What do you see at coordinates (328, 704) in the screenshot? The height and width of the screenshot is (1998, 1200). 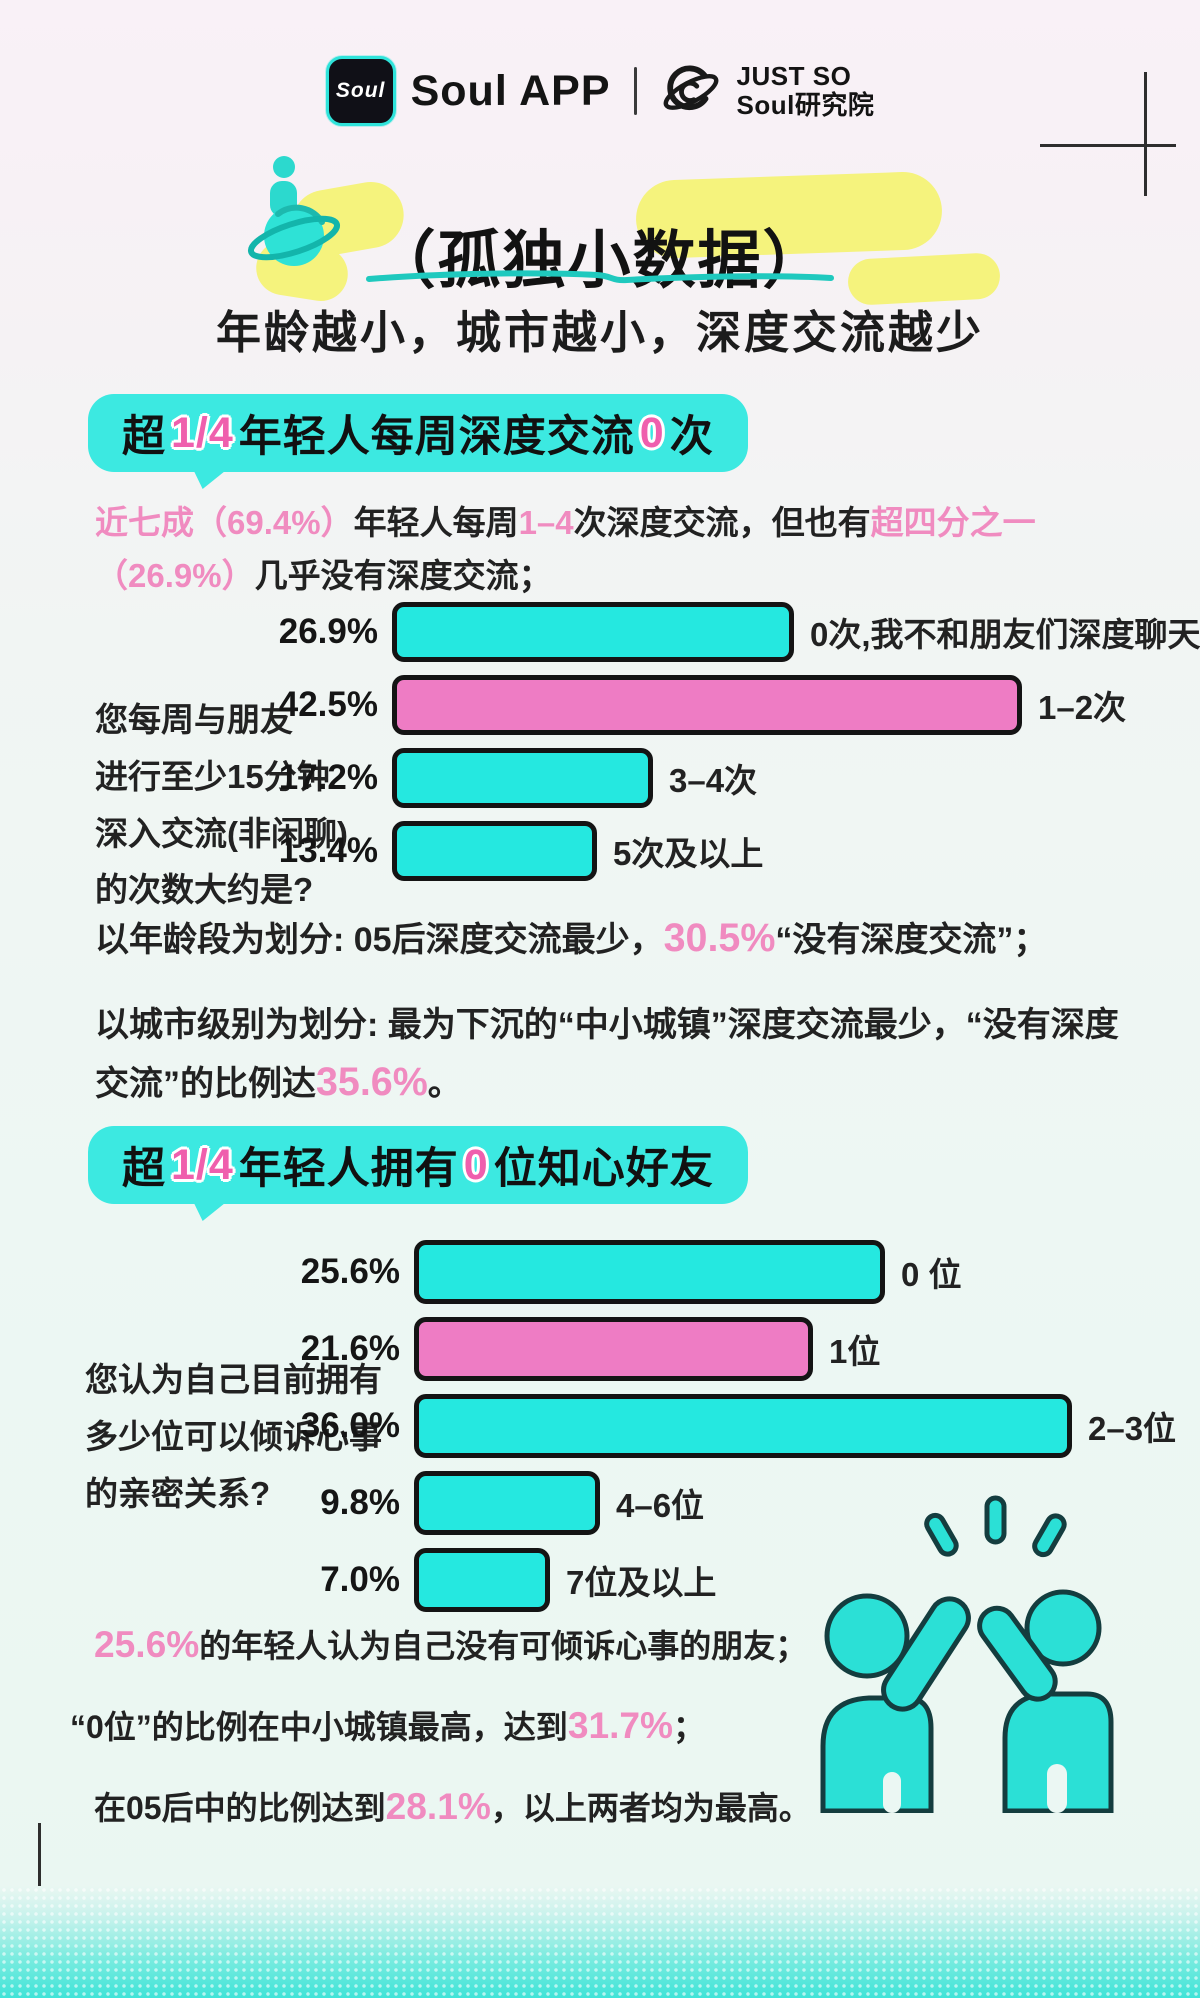 I see `bar-value: 42.5%` at bounding box center [328, 704].